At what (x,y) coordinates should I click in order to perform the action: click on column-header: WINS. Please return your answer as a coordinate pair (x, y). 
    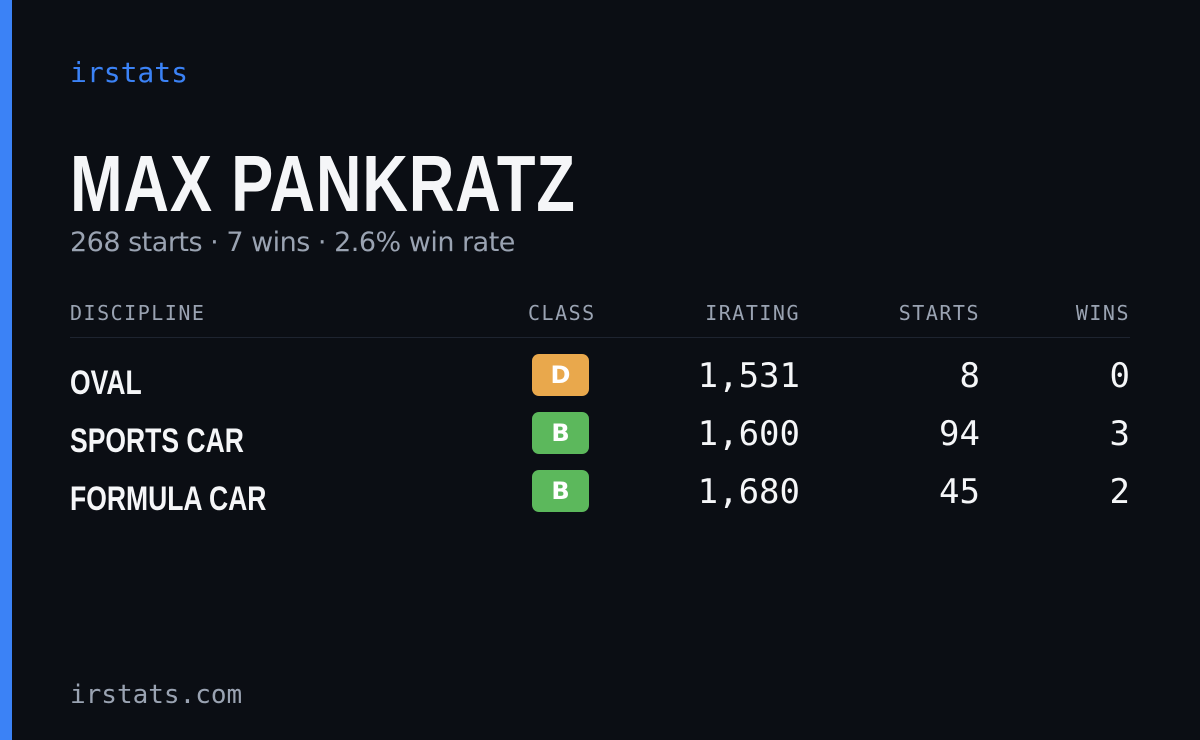
    Looking at the image, I should click on (1102, 313).